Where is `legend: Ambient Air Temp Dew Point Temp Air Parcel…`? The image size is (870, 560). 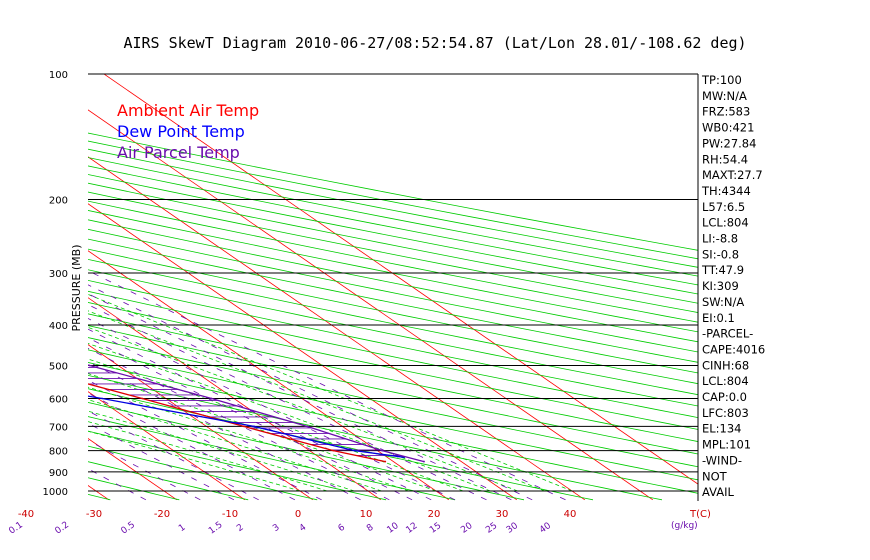 legend: Ambient Air Temp Dew Point Temp Air Parcel… is located at coordinates (188, 131).